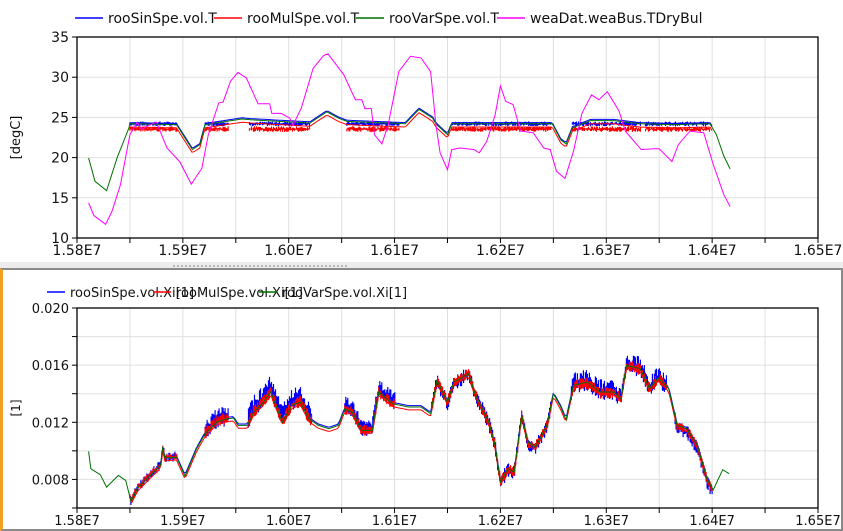 This screenshot has width=843, height=531. I want to click on y-tick-label: 0.012, so click(50, 423).